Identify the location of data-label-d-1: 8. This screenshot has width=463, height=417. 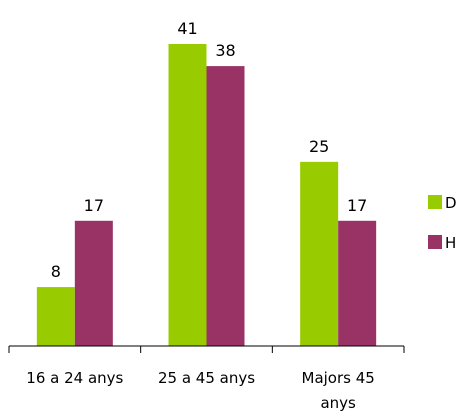
(56, 271).